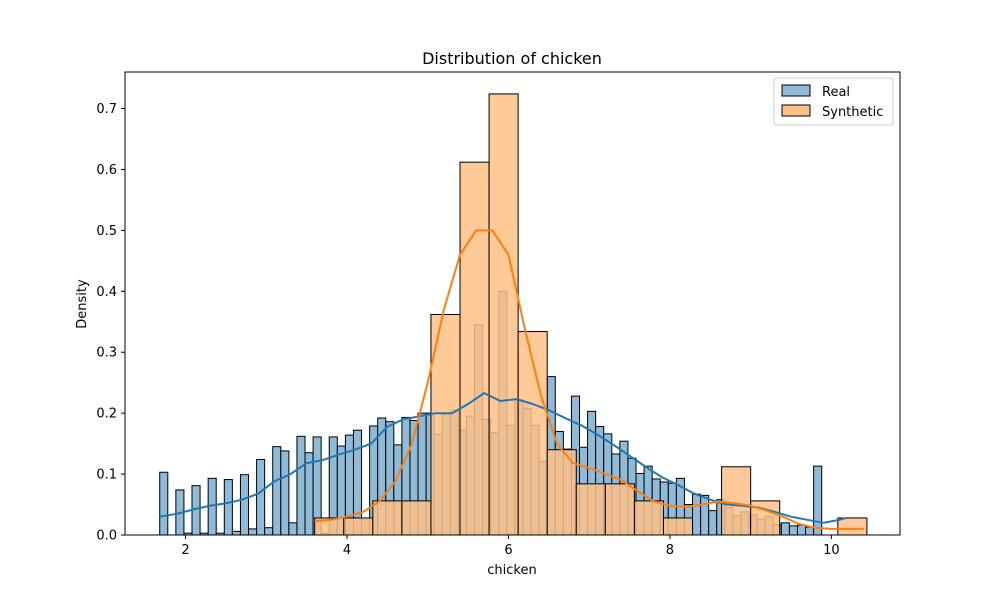 This screenshot has width=1000, height=605. Describe the element at coordinates (106, 109) in the screenshot. I see `y-tick-label: 0.7` at that location.